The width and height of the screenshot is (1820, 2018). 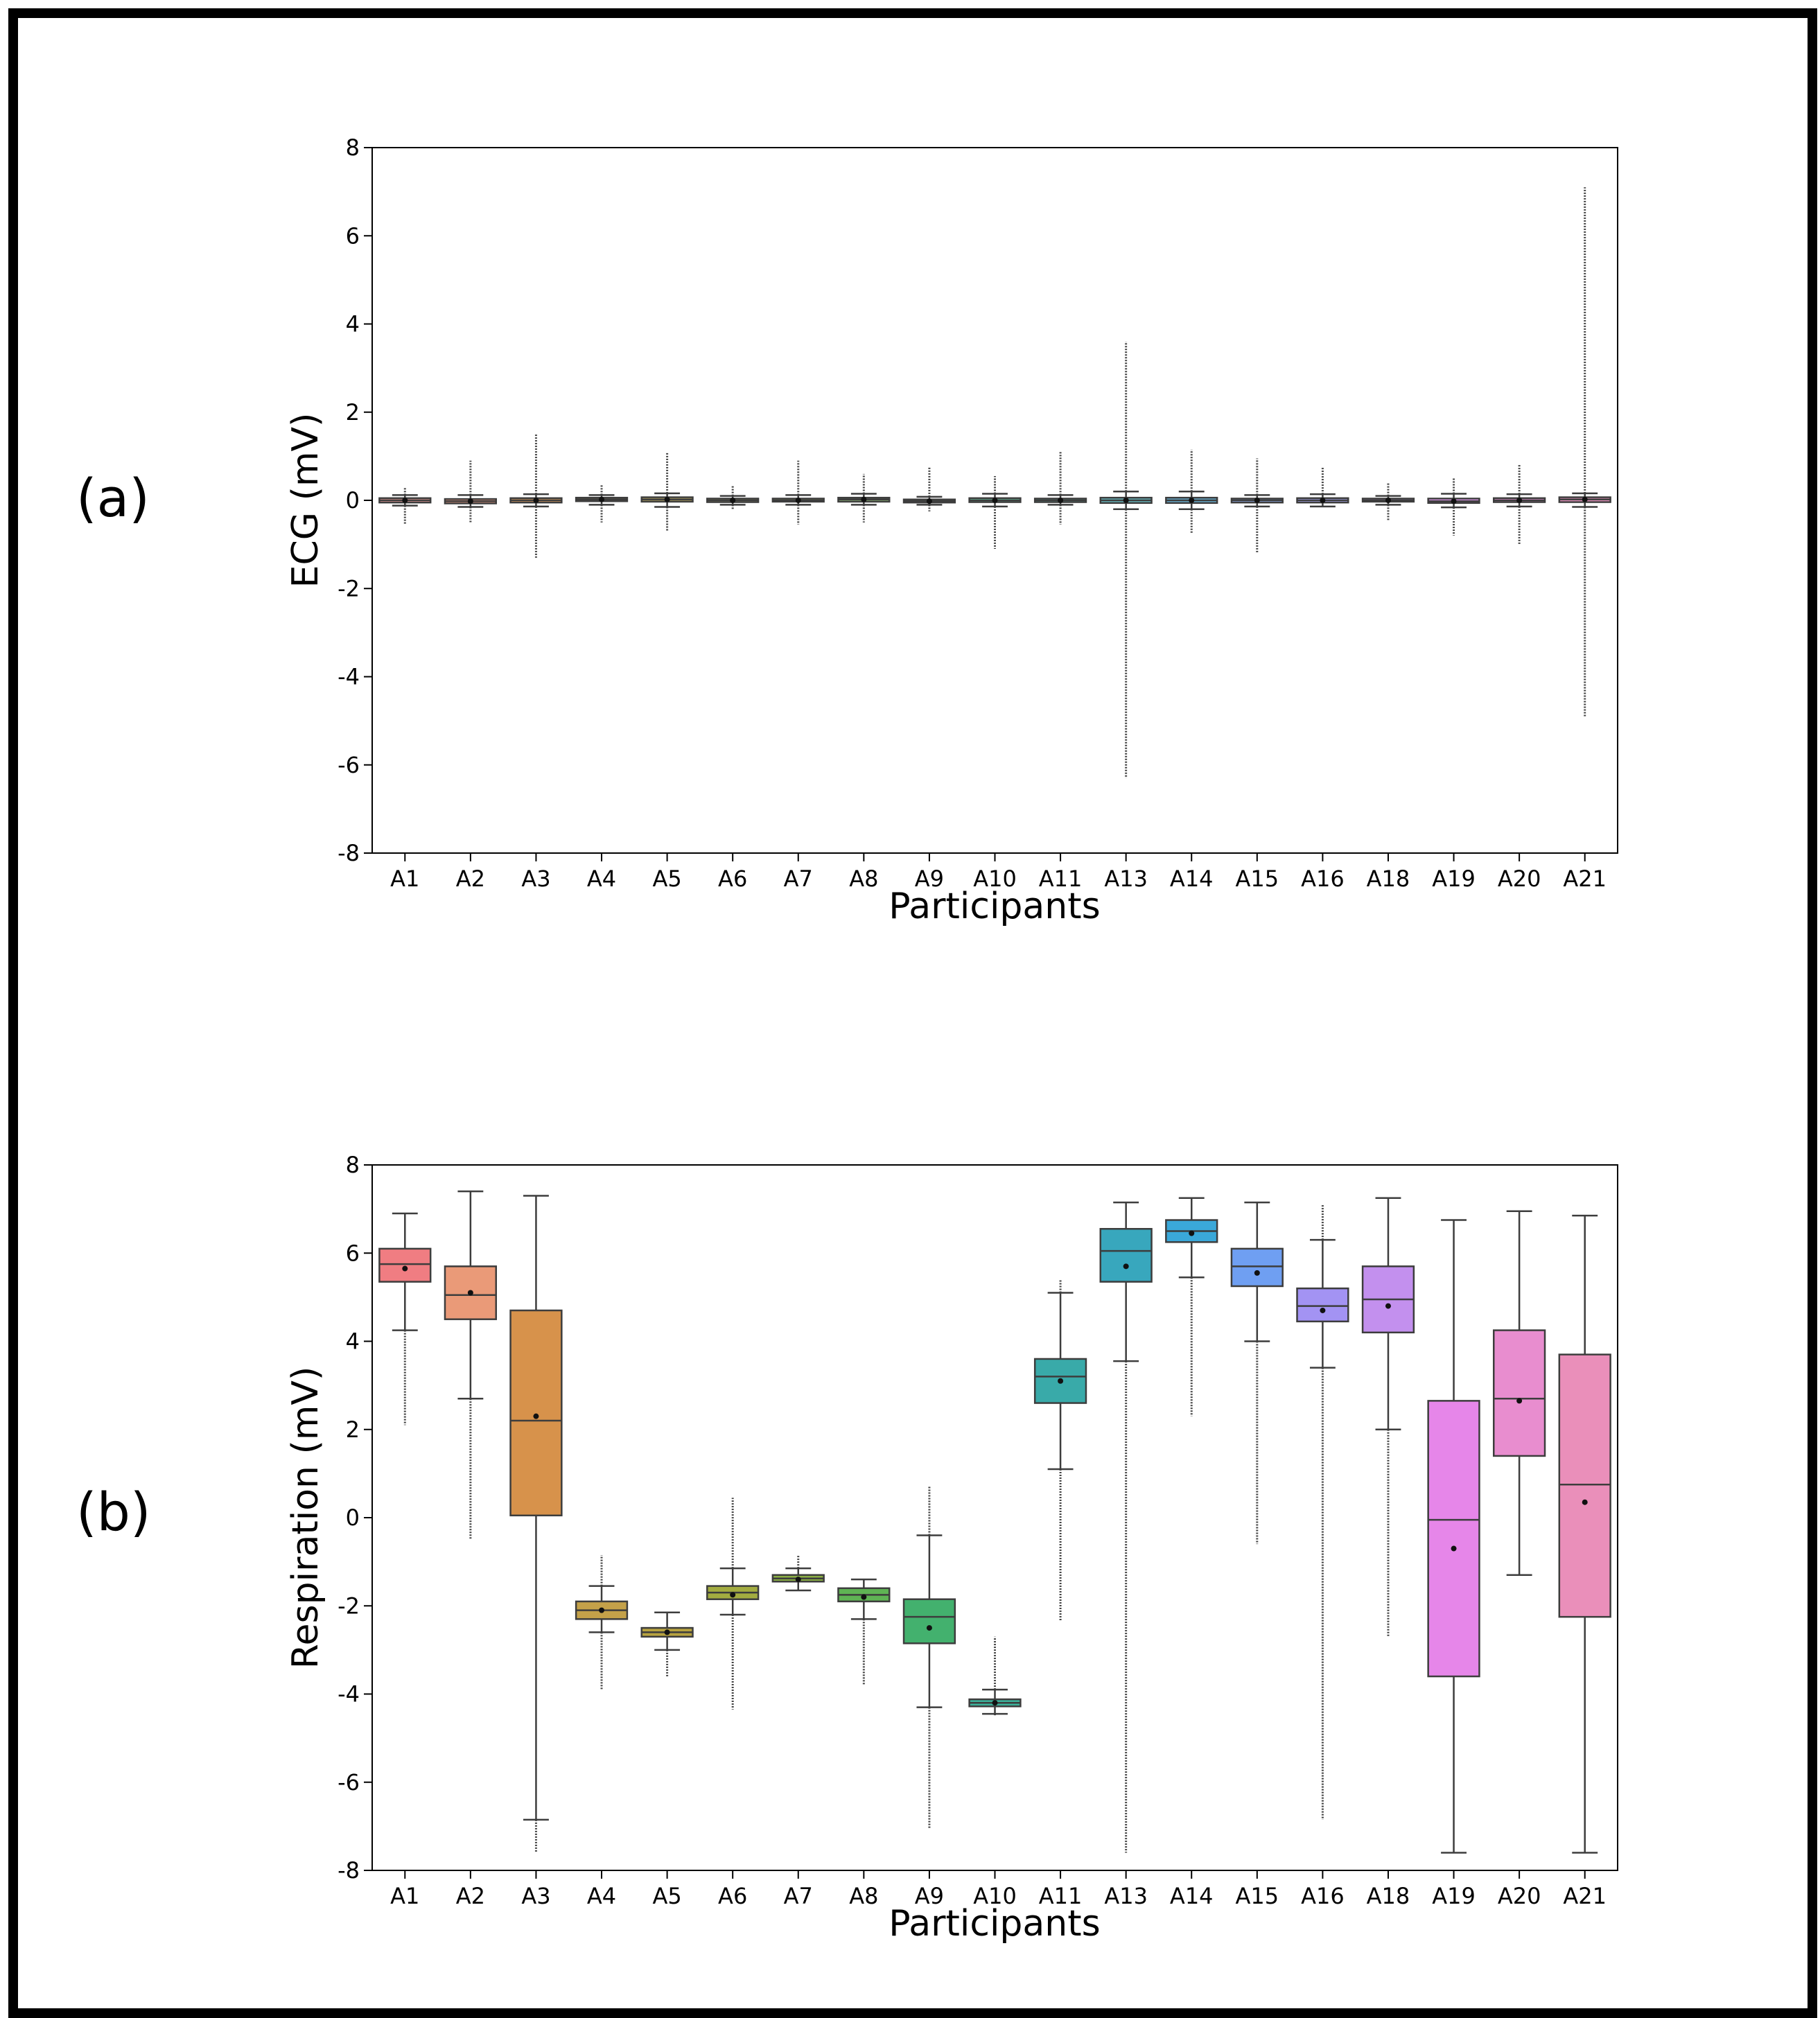 What do you see at coordinates (1519, 1896) in the screenshot?
I see `x-tick-label: A20` at bounding box center [1519, 1896].